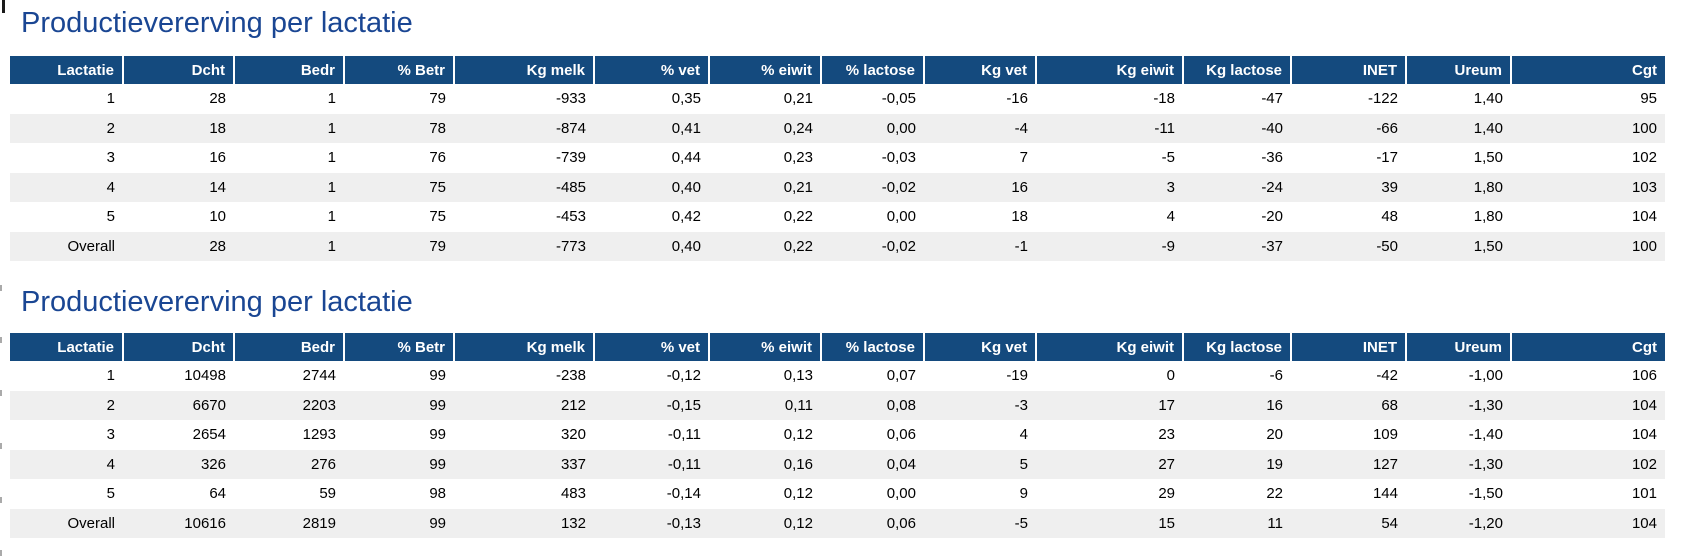  What do you see at coordinates (1382, 99) in the screenshot?
I see `table-cell: -122` at bounding box center [1382, 99].